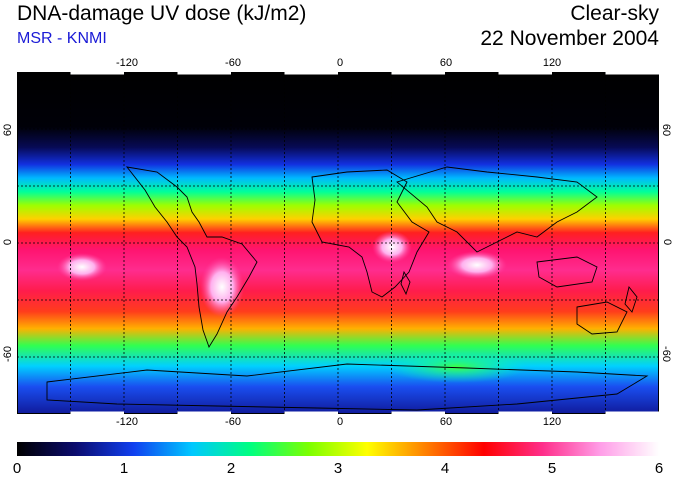 This screenshot has width=678, height=480. Describe the element at coordinates (8, 130) in the screenshot. I see `lat-label-left: 60` at that location.